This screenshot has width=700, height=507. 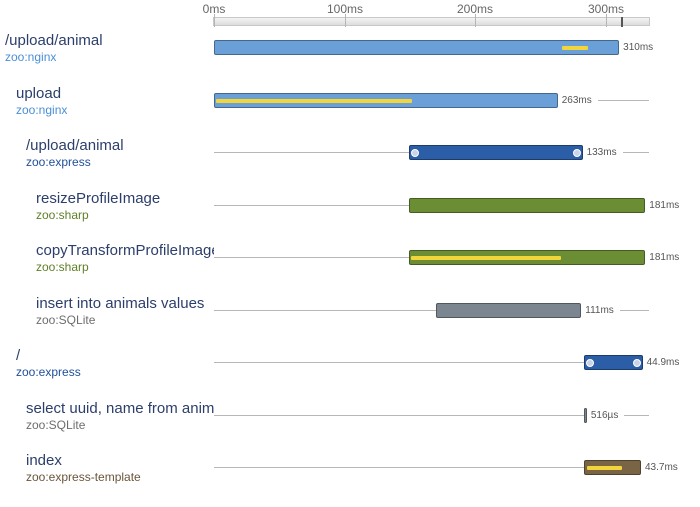 I want to click on span-duration: 516µs, so click(x=604, y=415).